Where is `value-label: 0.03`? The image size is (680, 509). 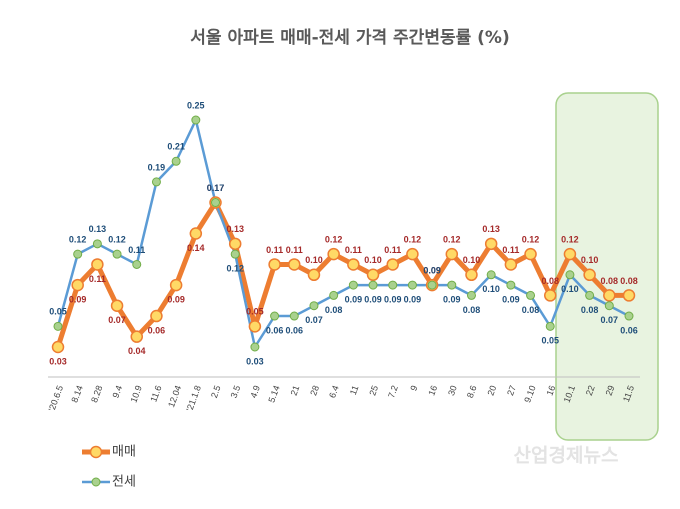
value-label: 0.03 is located at coordinates (255, 361).